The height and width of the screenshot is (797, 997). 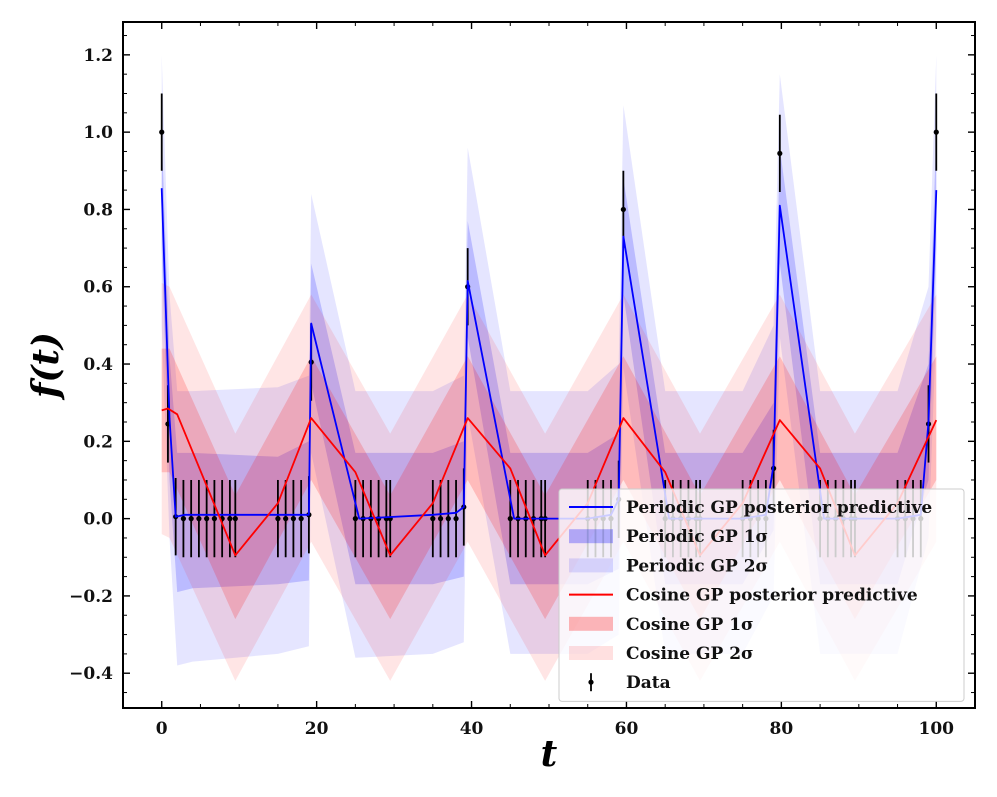 I want to click on y-axis-label: f(t), so click(x=46, y=366).